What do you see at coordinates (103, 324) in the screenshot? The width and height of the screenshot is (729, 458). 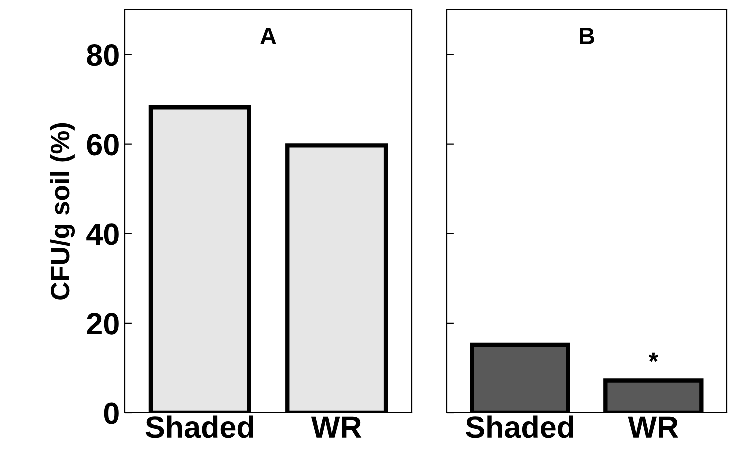 I see `y-tick-label: 20` at bounding box center [103, 324].